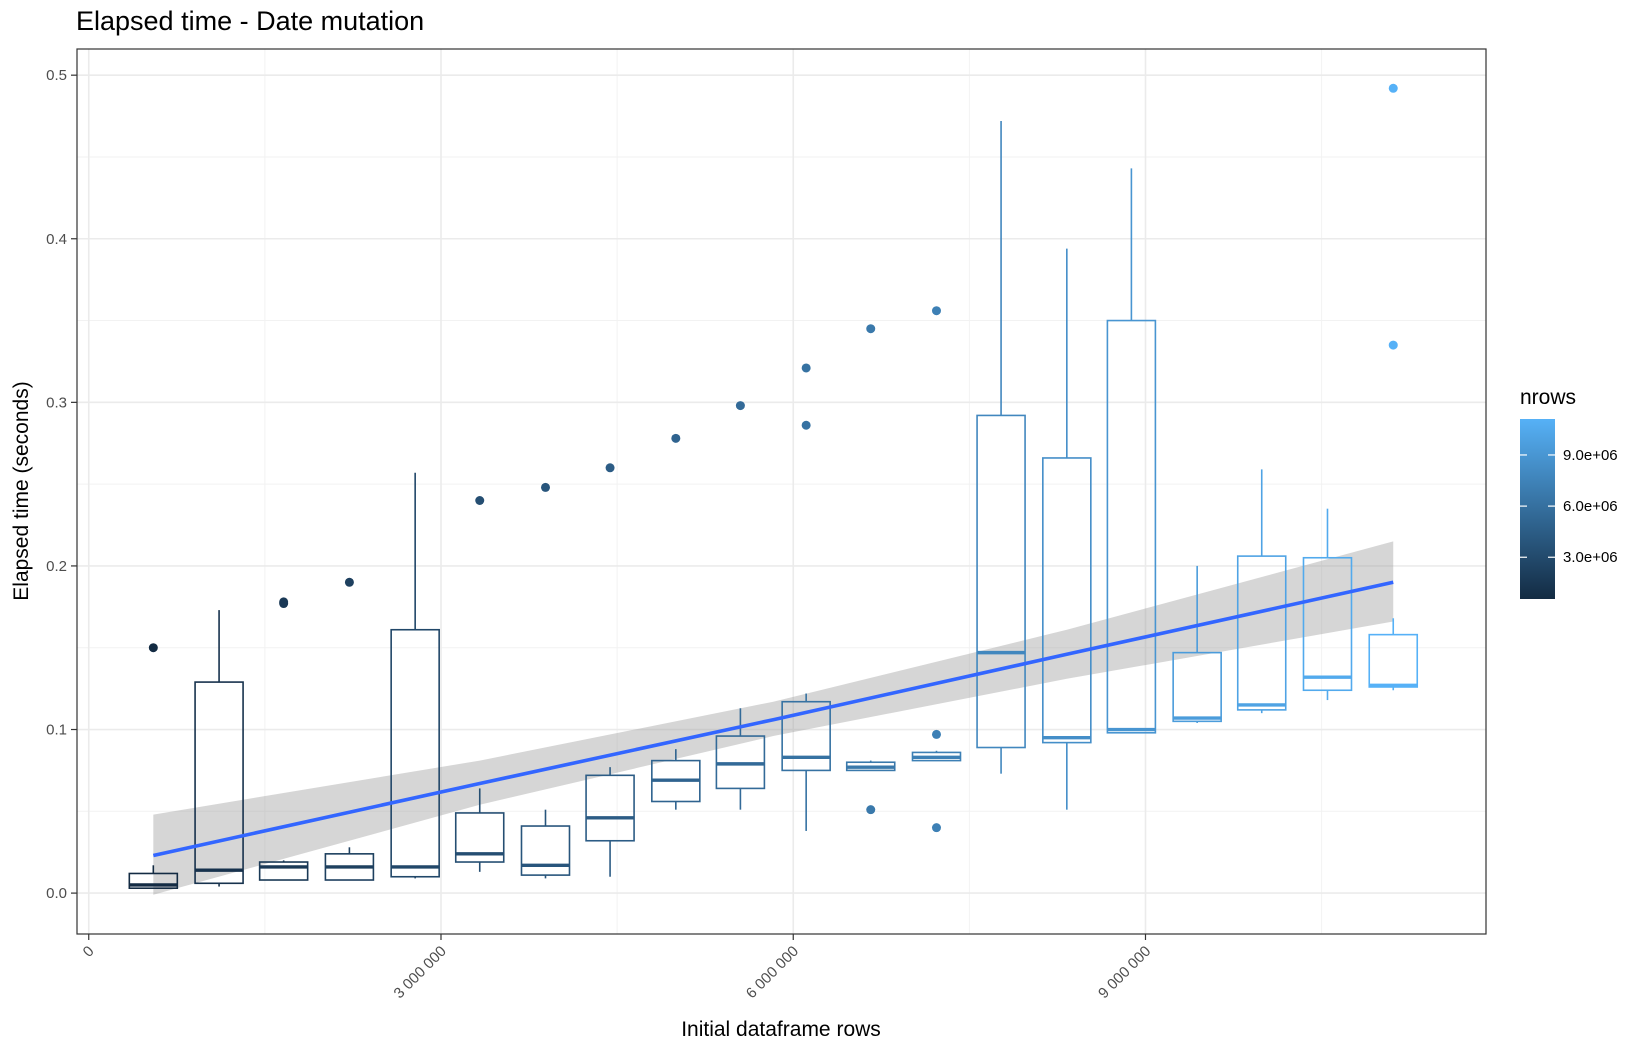 This screenshot has height=1050, width=1650. Describe the element at coordinates (1548, 397) in the screenshot. I see `legend-title: nrows` at that location.